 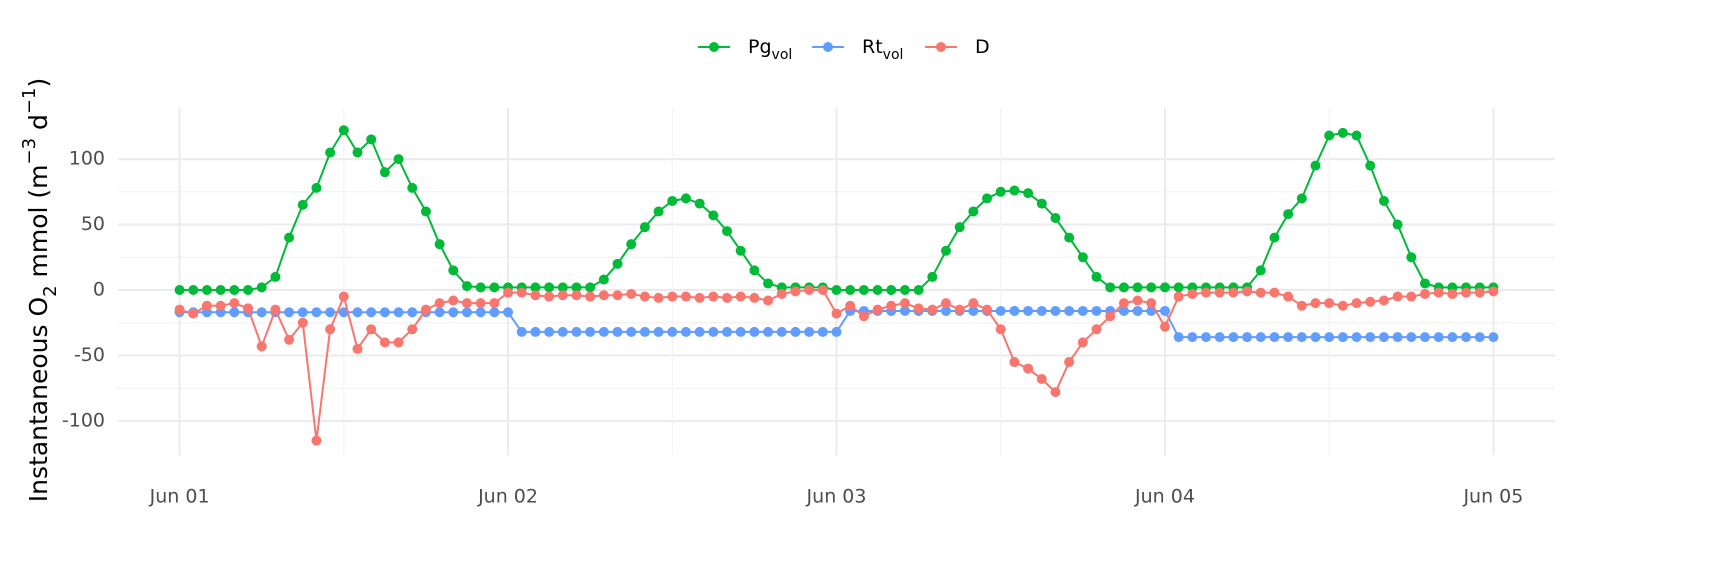 I want to click on y-tick-label: 100, so click(x=87, y=159).